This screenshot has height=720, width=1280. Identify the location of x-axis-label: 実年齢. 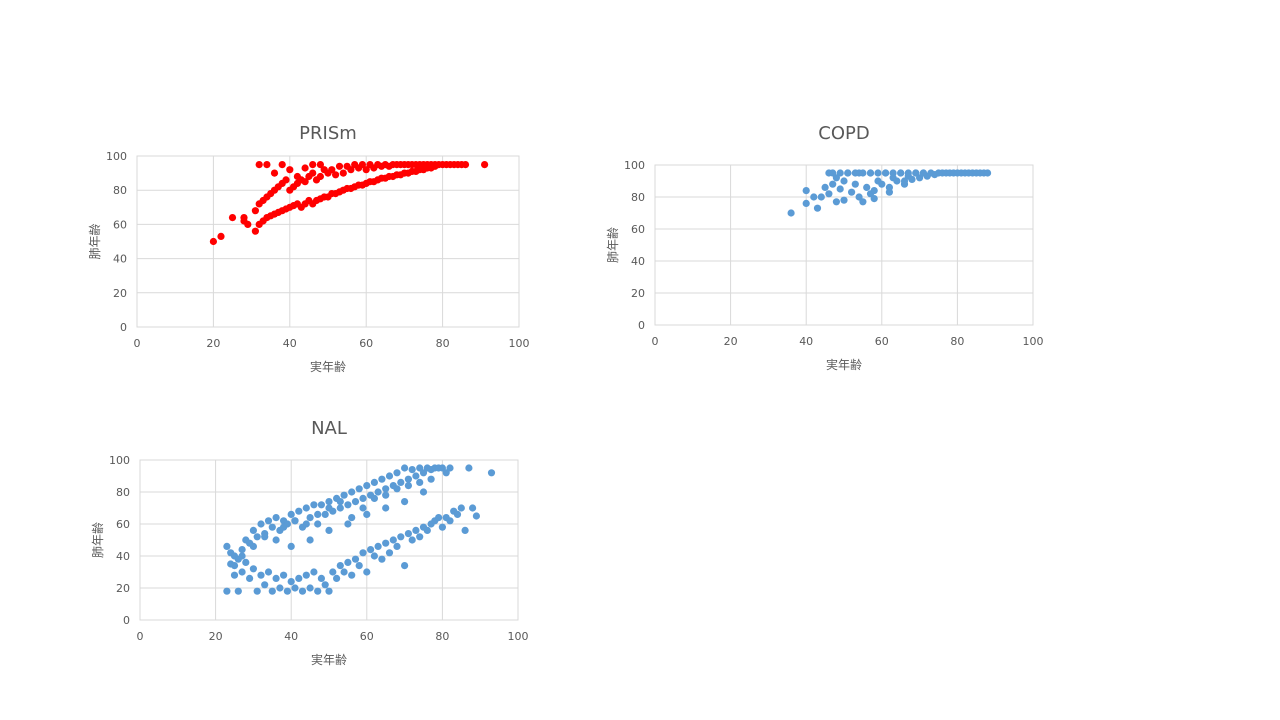
(329, 659).